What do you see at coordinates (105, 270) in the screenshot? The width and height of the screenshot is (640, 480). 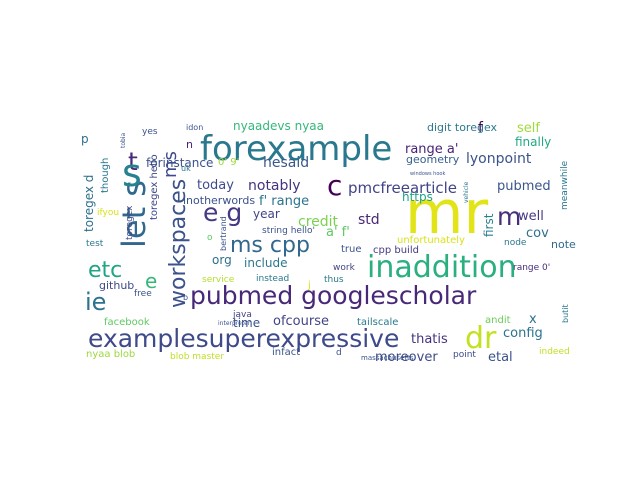 I see `word-etc: etc` at bounding box center [105, 270].